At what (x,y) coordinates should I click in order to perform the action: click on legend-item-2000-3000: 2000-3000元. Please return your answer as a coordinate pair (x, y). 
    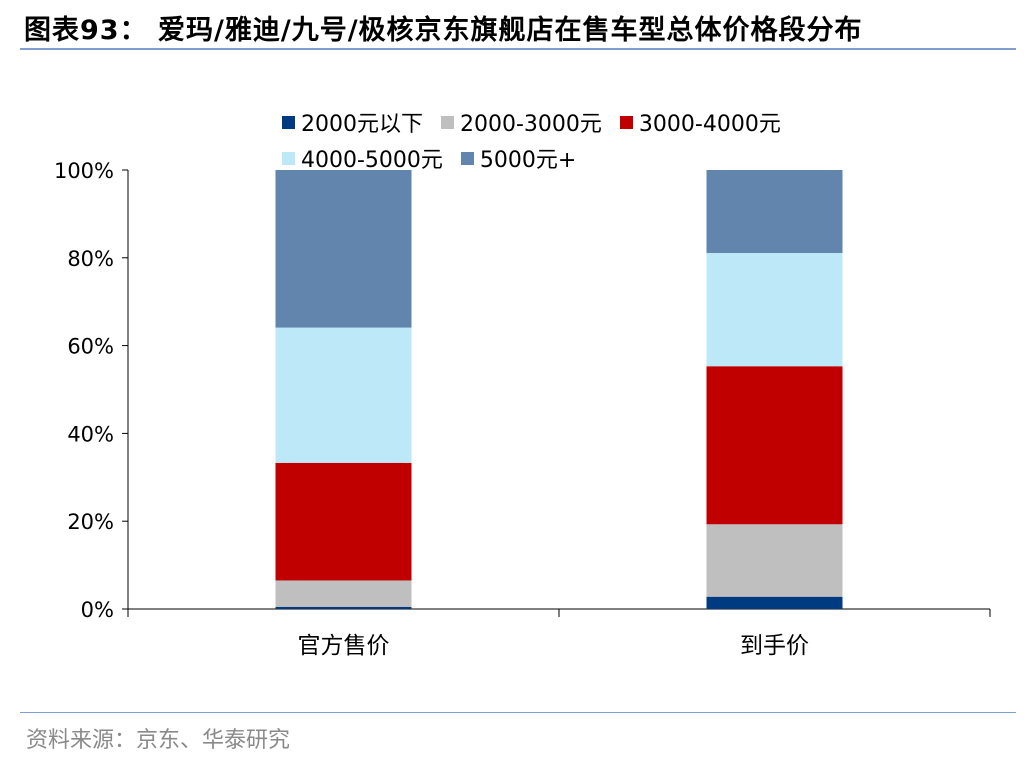
    Looking at the image, I should click on (521, 122).